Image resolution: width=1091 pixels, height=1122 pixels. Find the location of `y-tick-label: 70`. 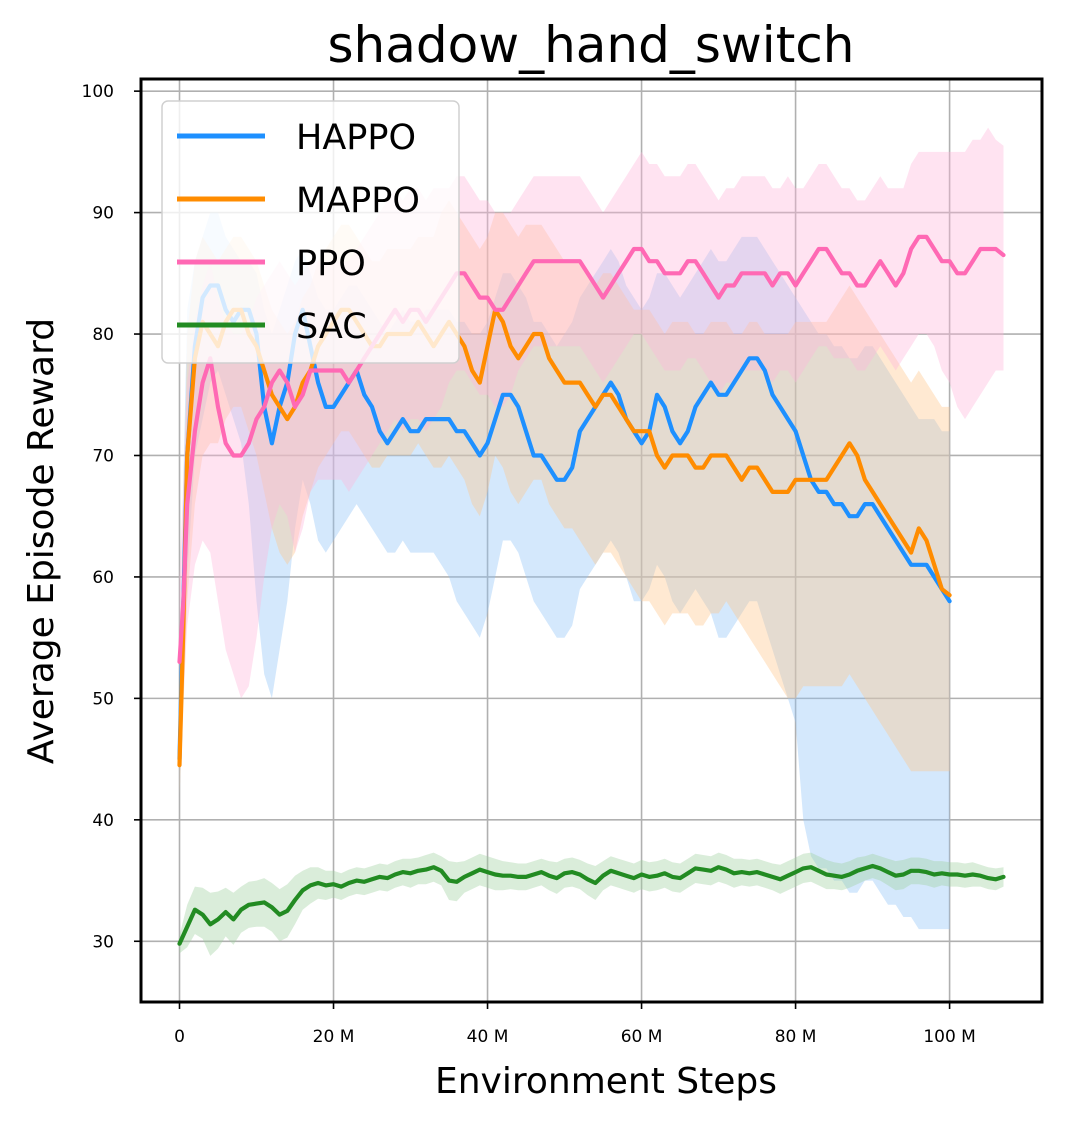

y-tick-label: 70 is located at coordinates (103, 456).